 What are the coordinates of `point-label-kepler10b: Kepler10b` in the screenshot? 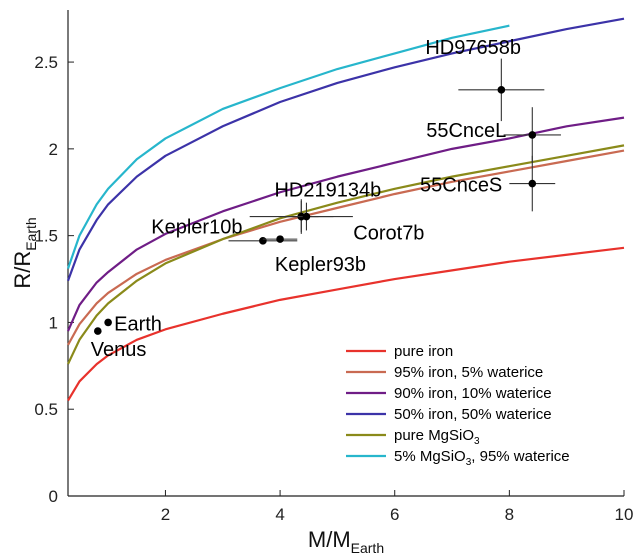 It's located at (196, 228).